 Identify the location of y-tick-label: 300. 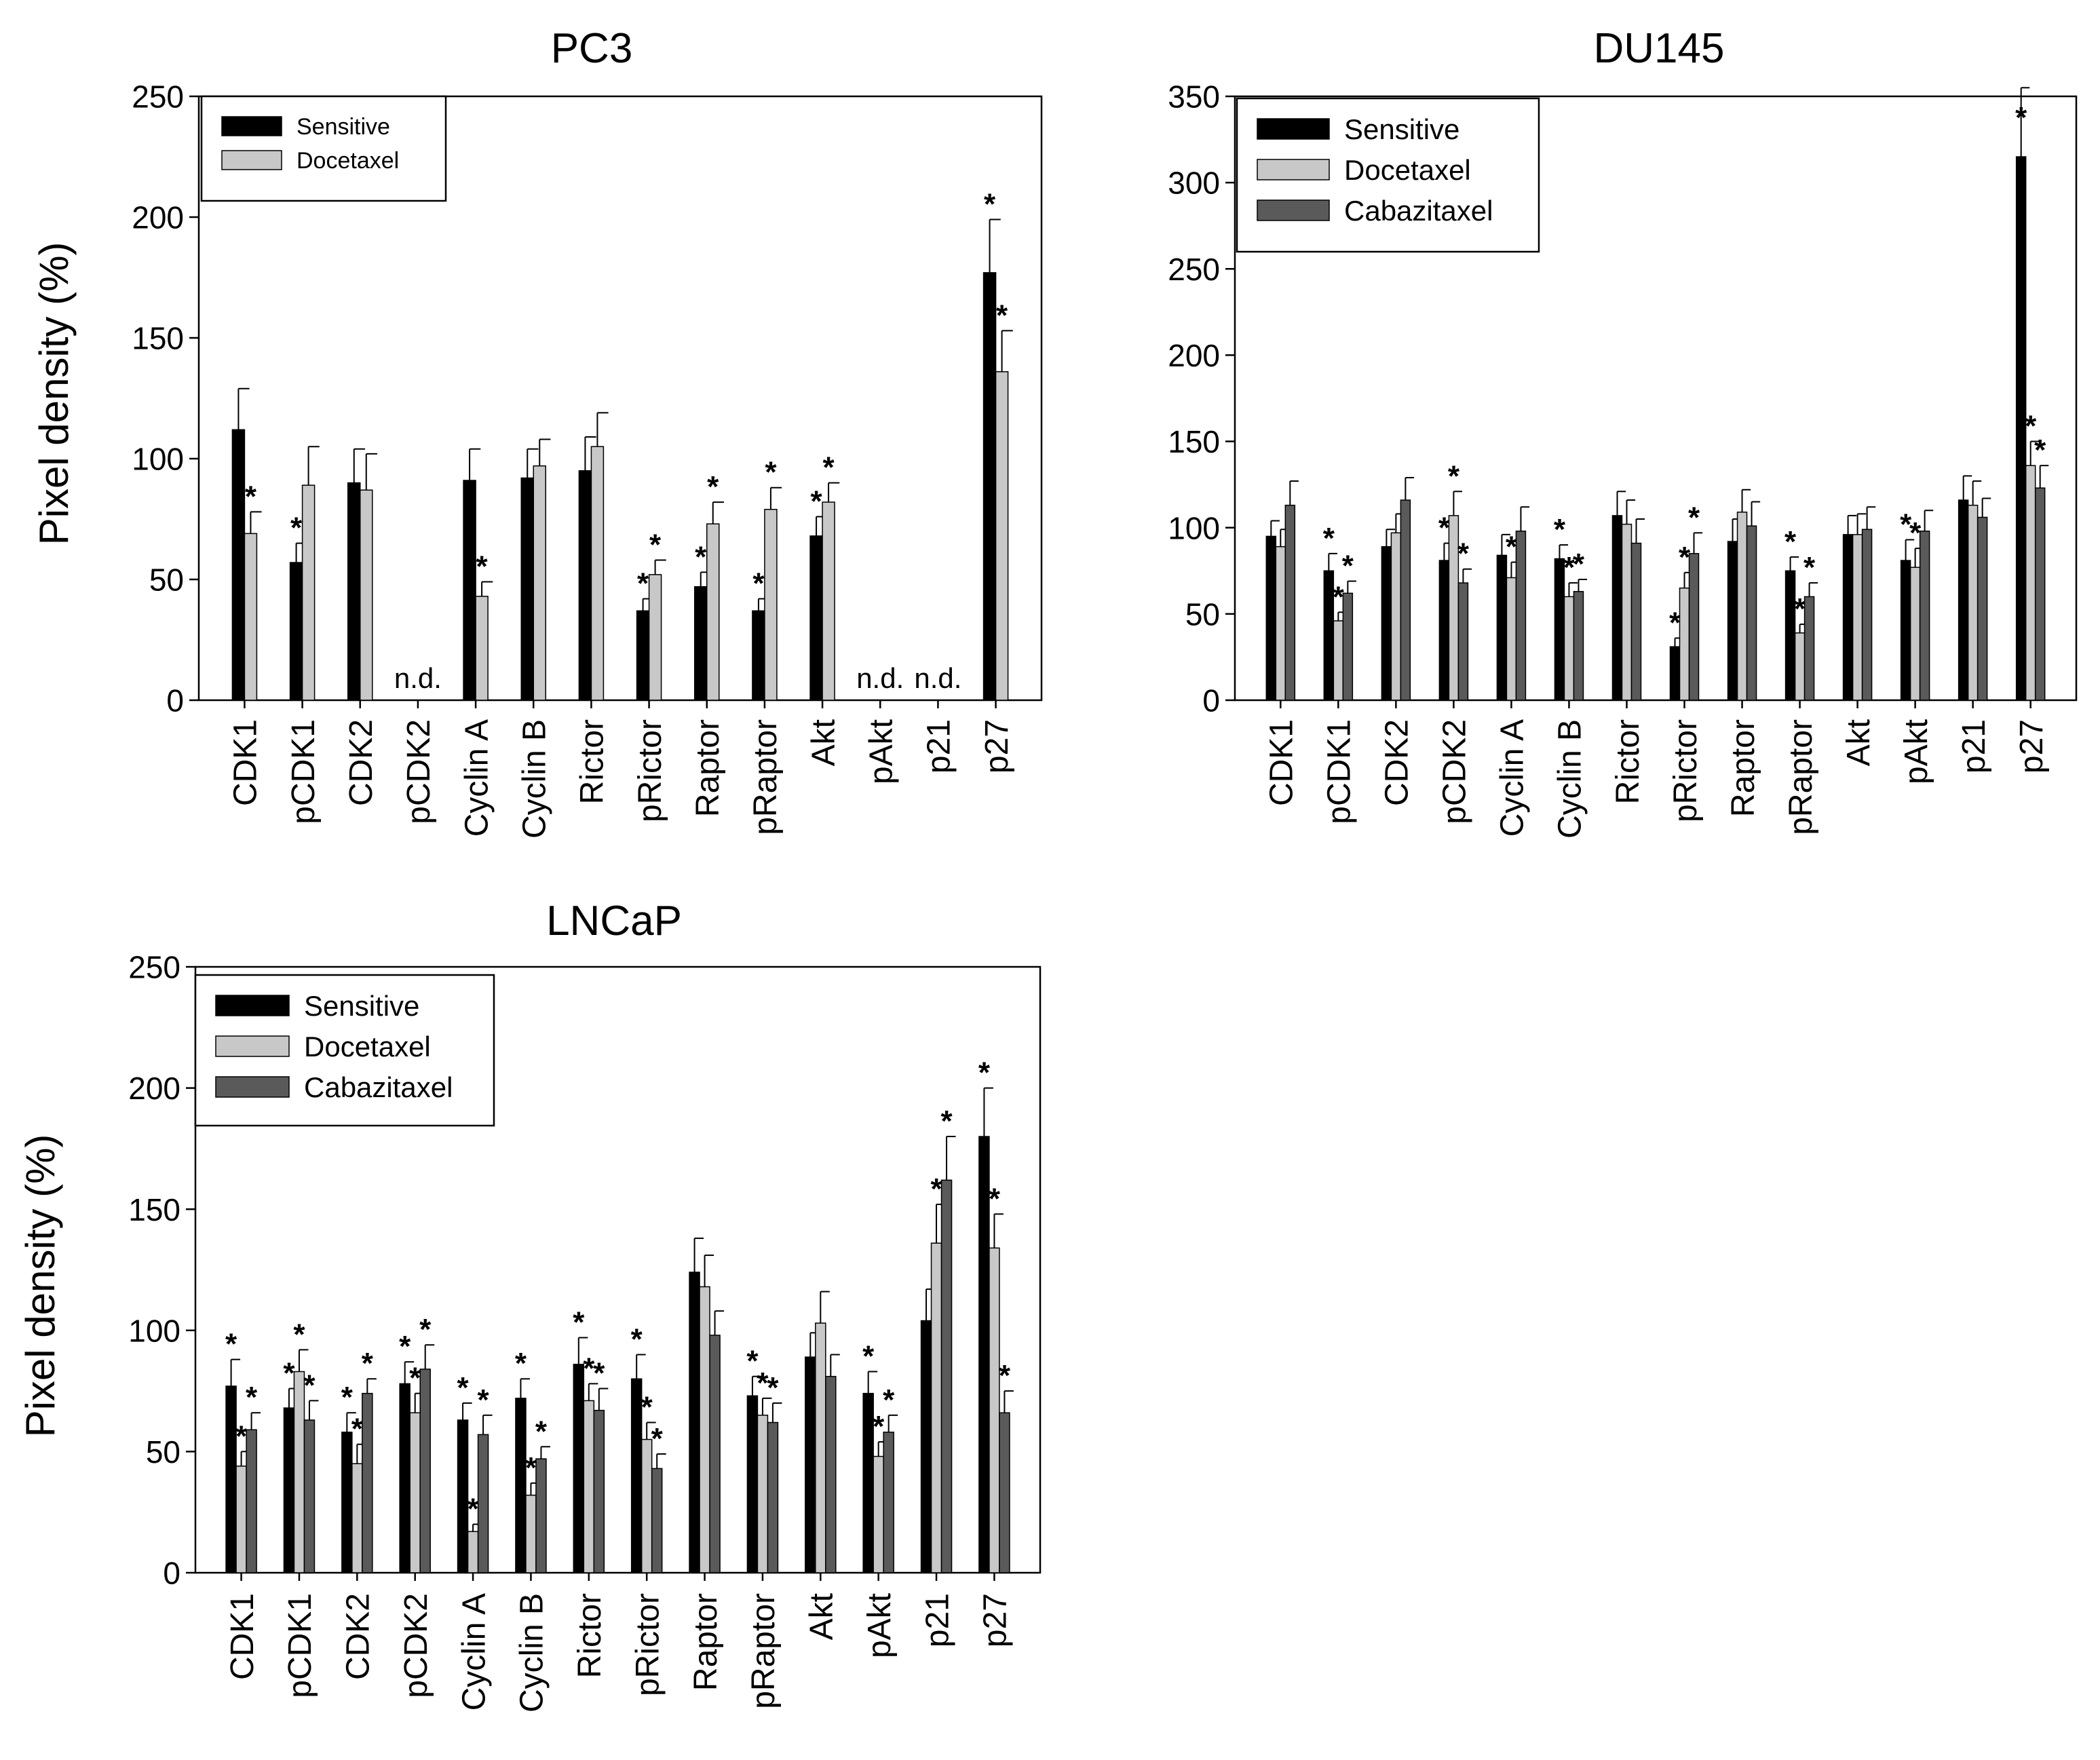
(1194, 183).